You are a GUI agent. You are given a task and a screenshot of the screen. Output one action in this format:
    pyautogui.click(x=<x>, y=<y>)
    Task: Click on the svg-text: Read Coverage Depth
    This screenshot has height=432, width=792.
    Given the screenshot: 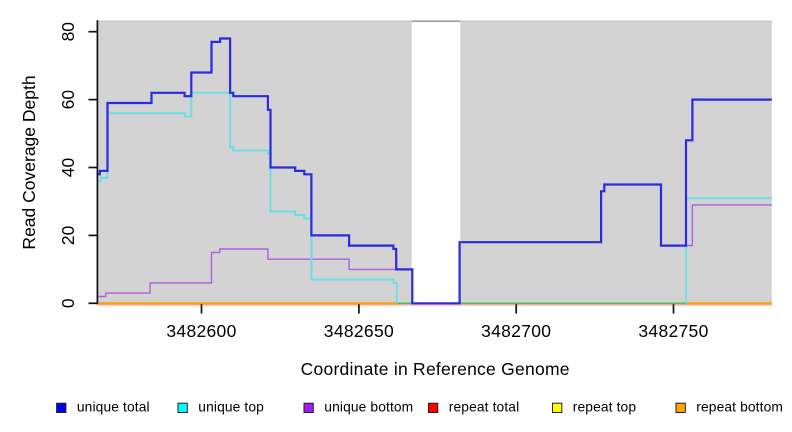 What is the action you would take?
    pyautogui.click(x=29, y=162)
    